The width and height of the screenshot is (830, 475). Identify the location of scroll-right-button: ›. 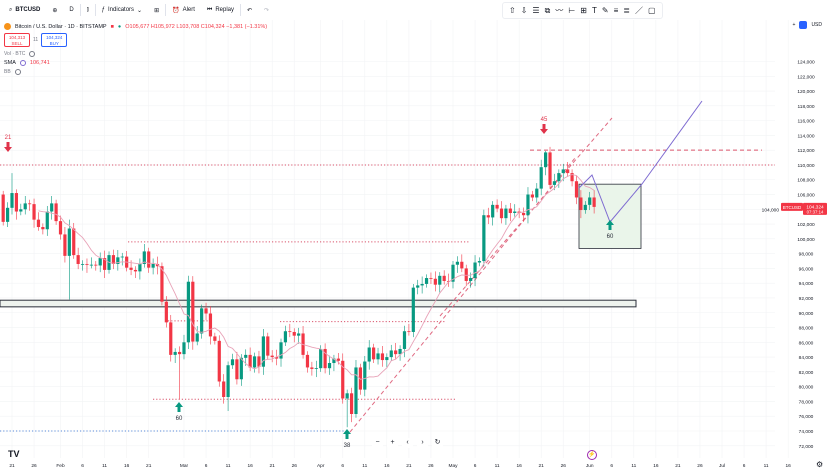
(422, 443).